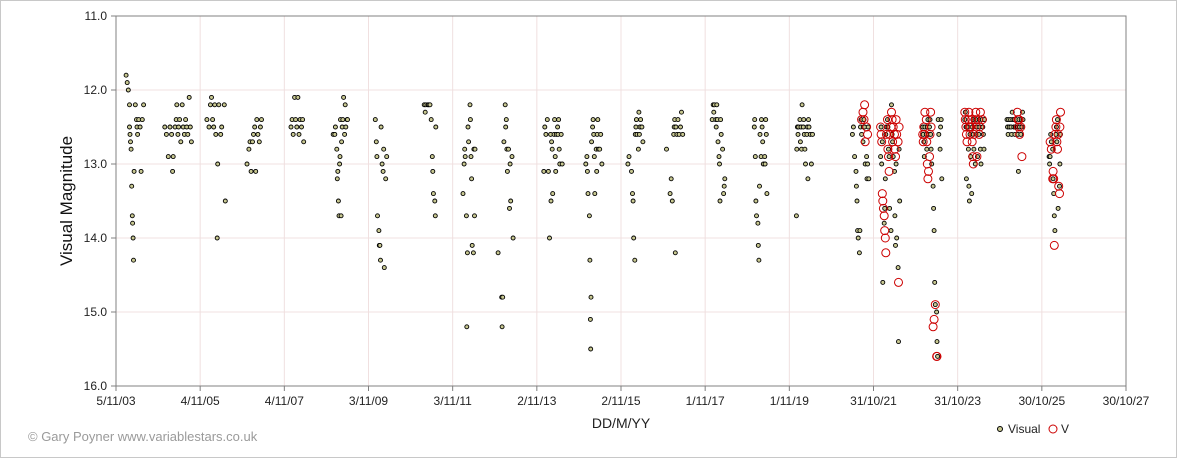 This screenshot has width=1177, height=458. I want to click on x-tick-label: 30/10/27, so click(1126, 401).